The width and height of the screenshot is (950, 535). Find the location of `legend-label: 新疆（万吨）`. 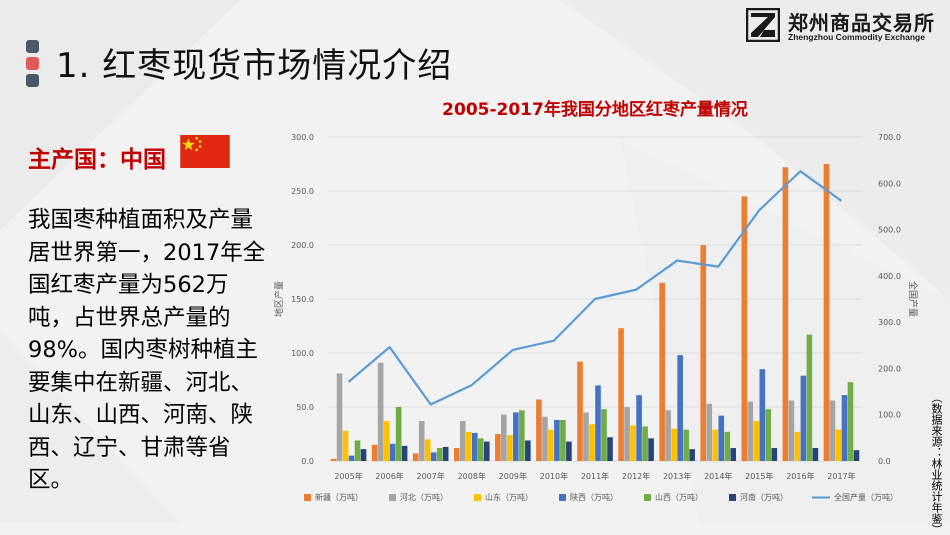

legend-label: 新疆（万吨） is located at coordinates (339, 497).